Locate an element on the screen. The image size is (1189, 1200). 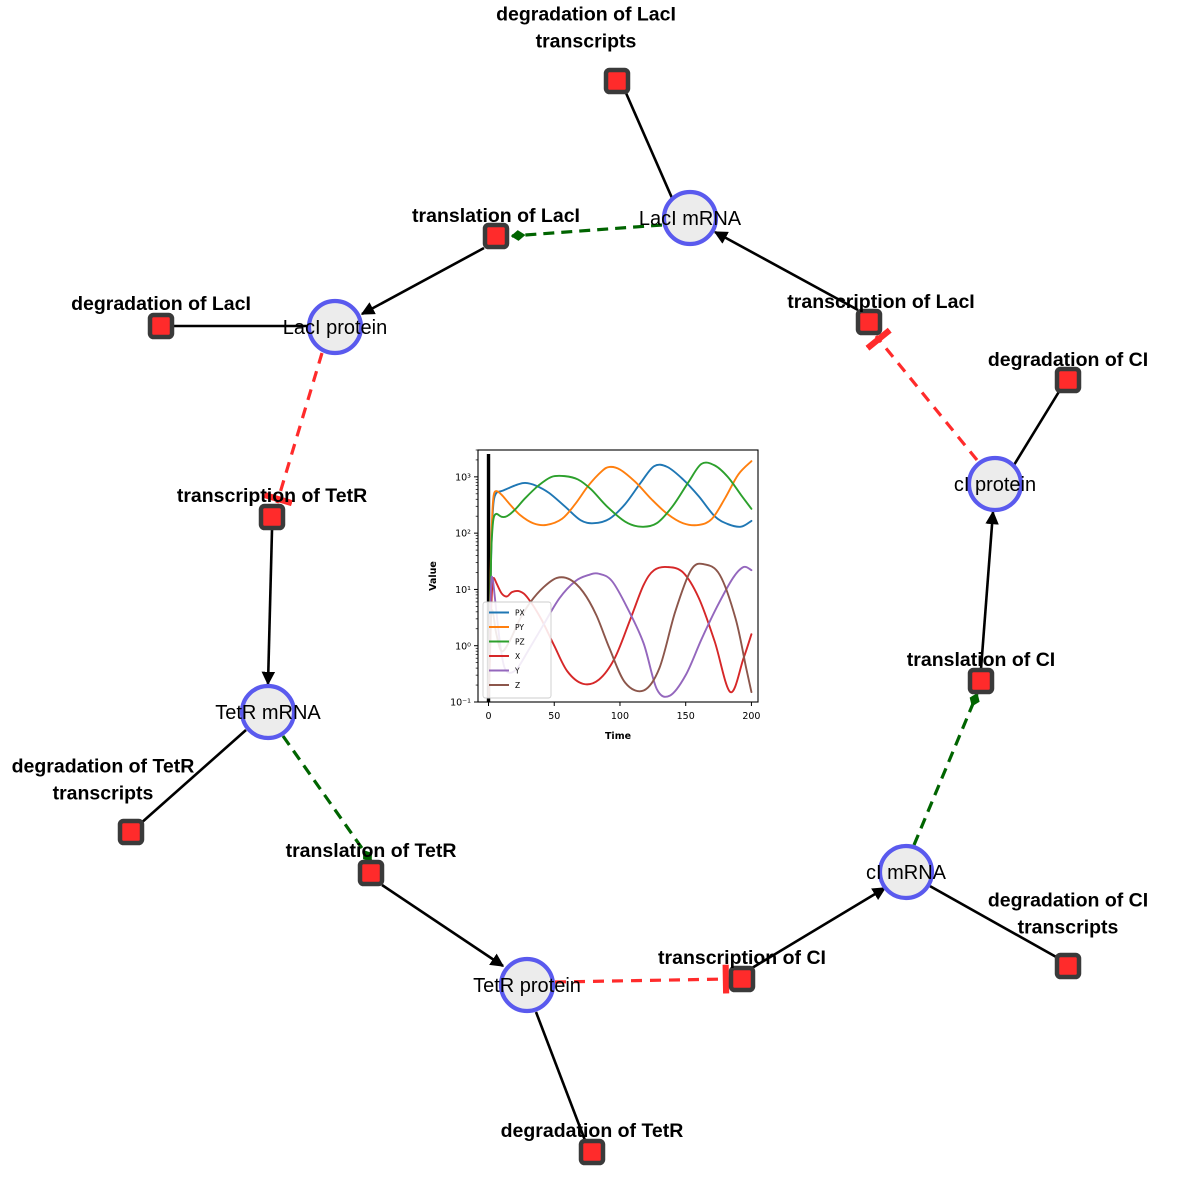
reaction-node-deg_ci is located at coordinates (1068, 380).